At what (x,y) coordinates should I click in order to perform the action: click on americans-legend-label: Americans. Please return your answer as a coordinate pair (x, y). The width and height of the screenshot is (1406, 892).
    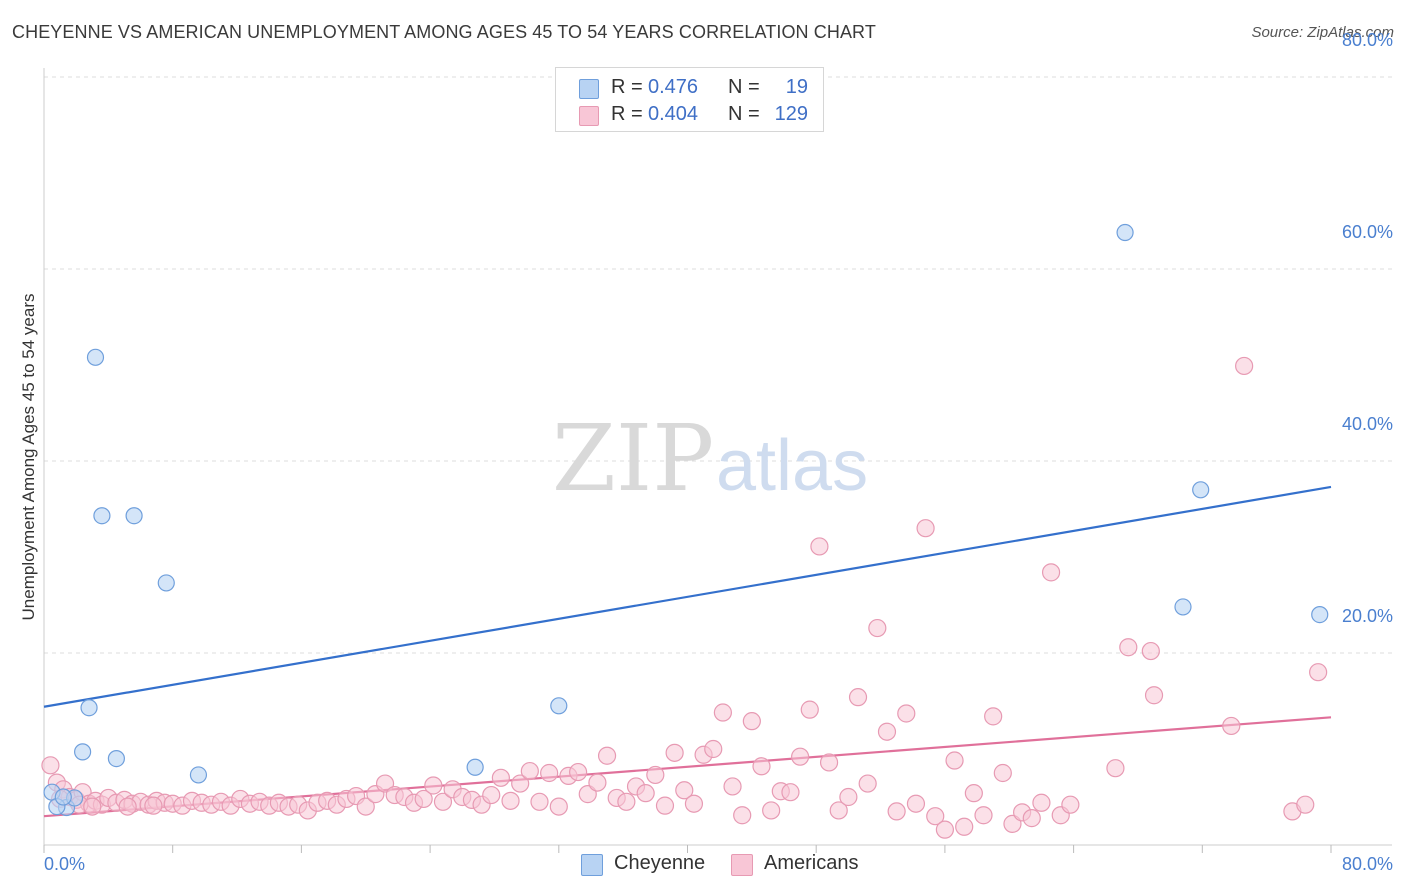
    Looking at the image, I should click on (811, 863).